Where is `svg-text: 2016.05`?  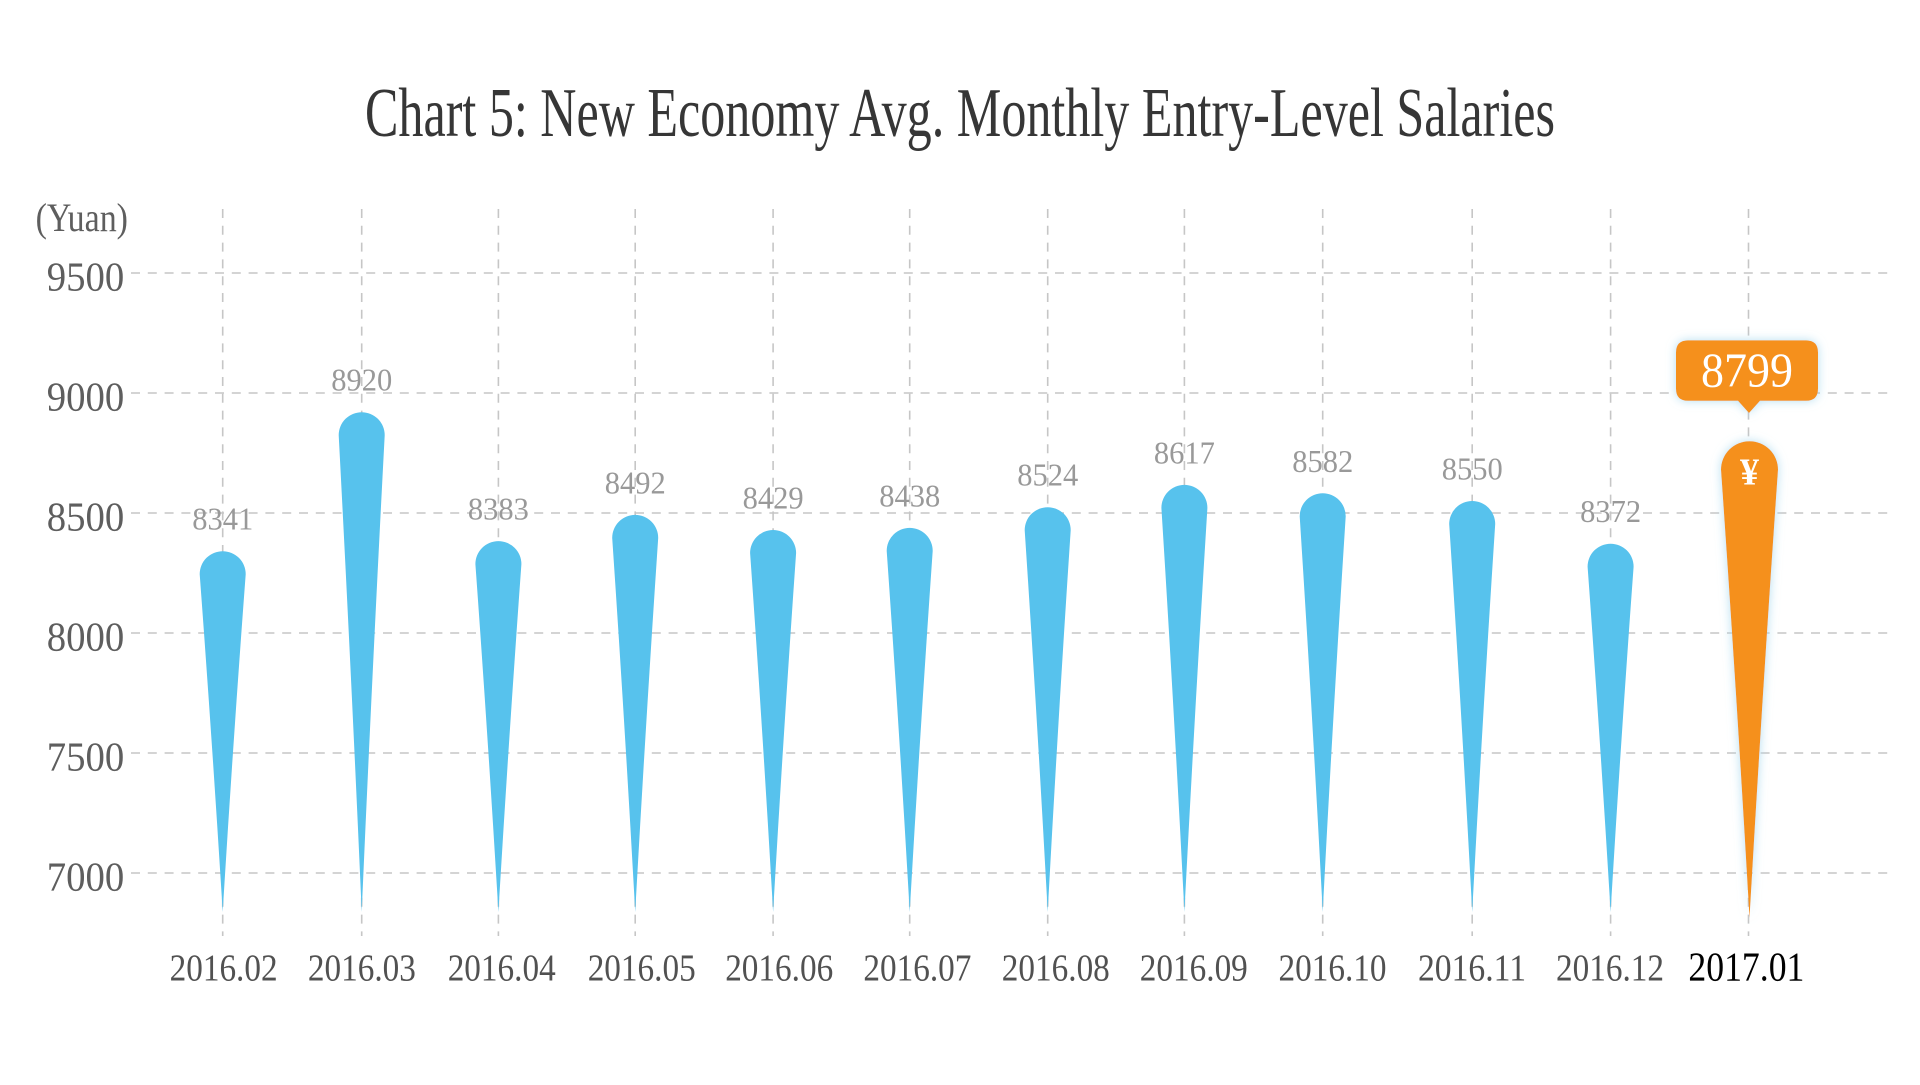
svg-text: 2016.05 is located at coordinates (642, 969).